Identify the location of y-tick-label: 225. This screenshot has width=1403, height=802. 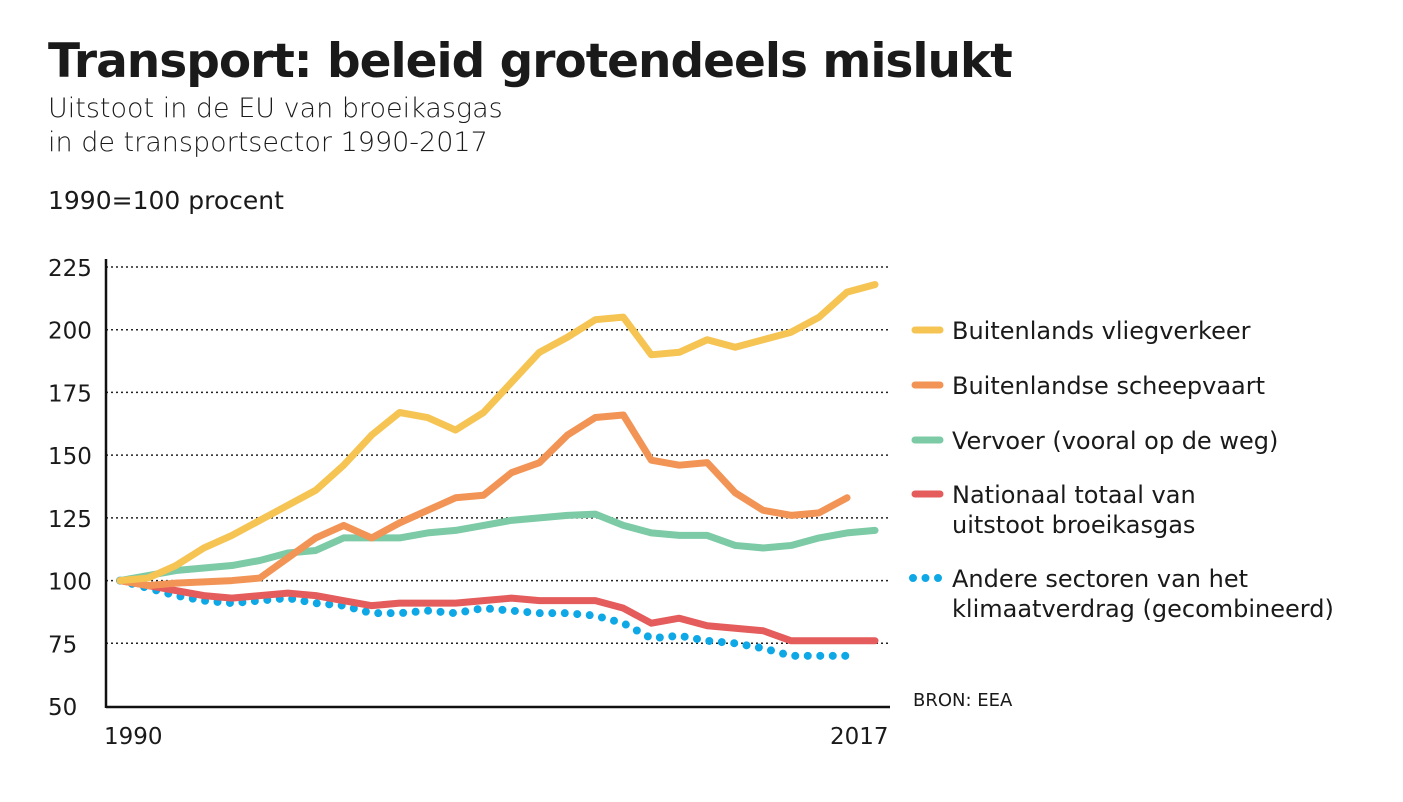
(70, 269).